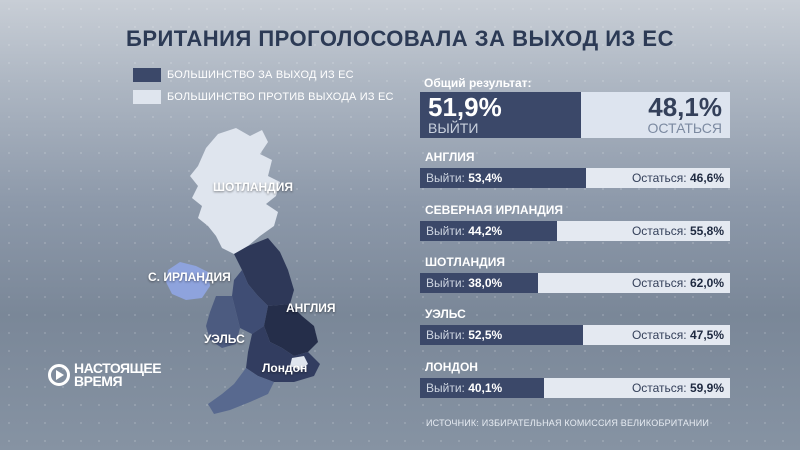  Describe the element at coordinates (241, 391) in the screenshot. I see `map-region-south-west` at that location.